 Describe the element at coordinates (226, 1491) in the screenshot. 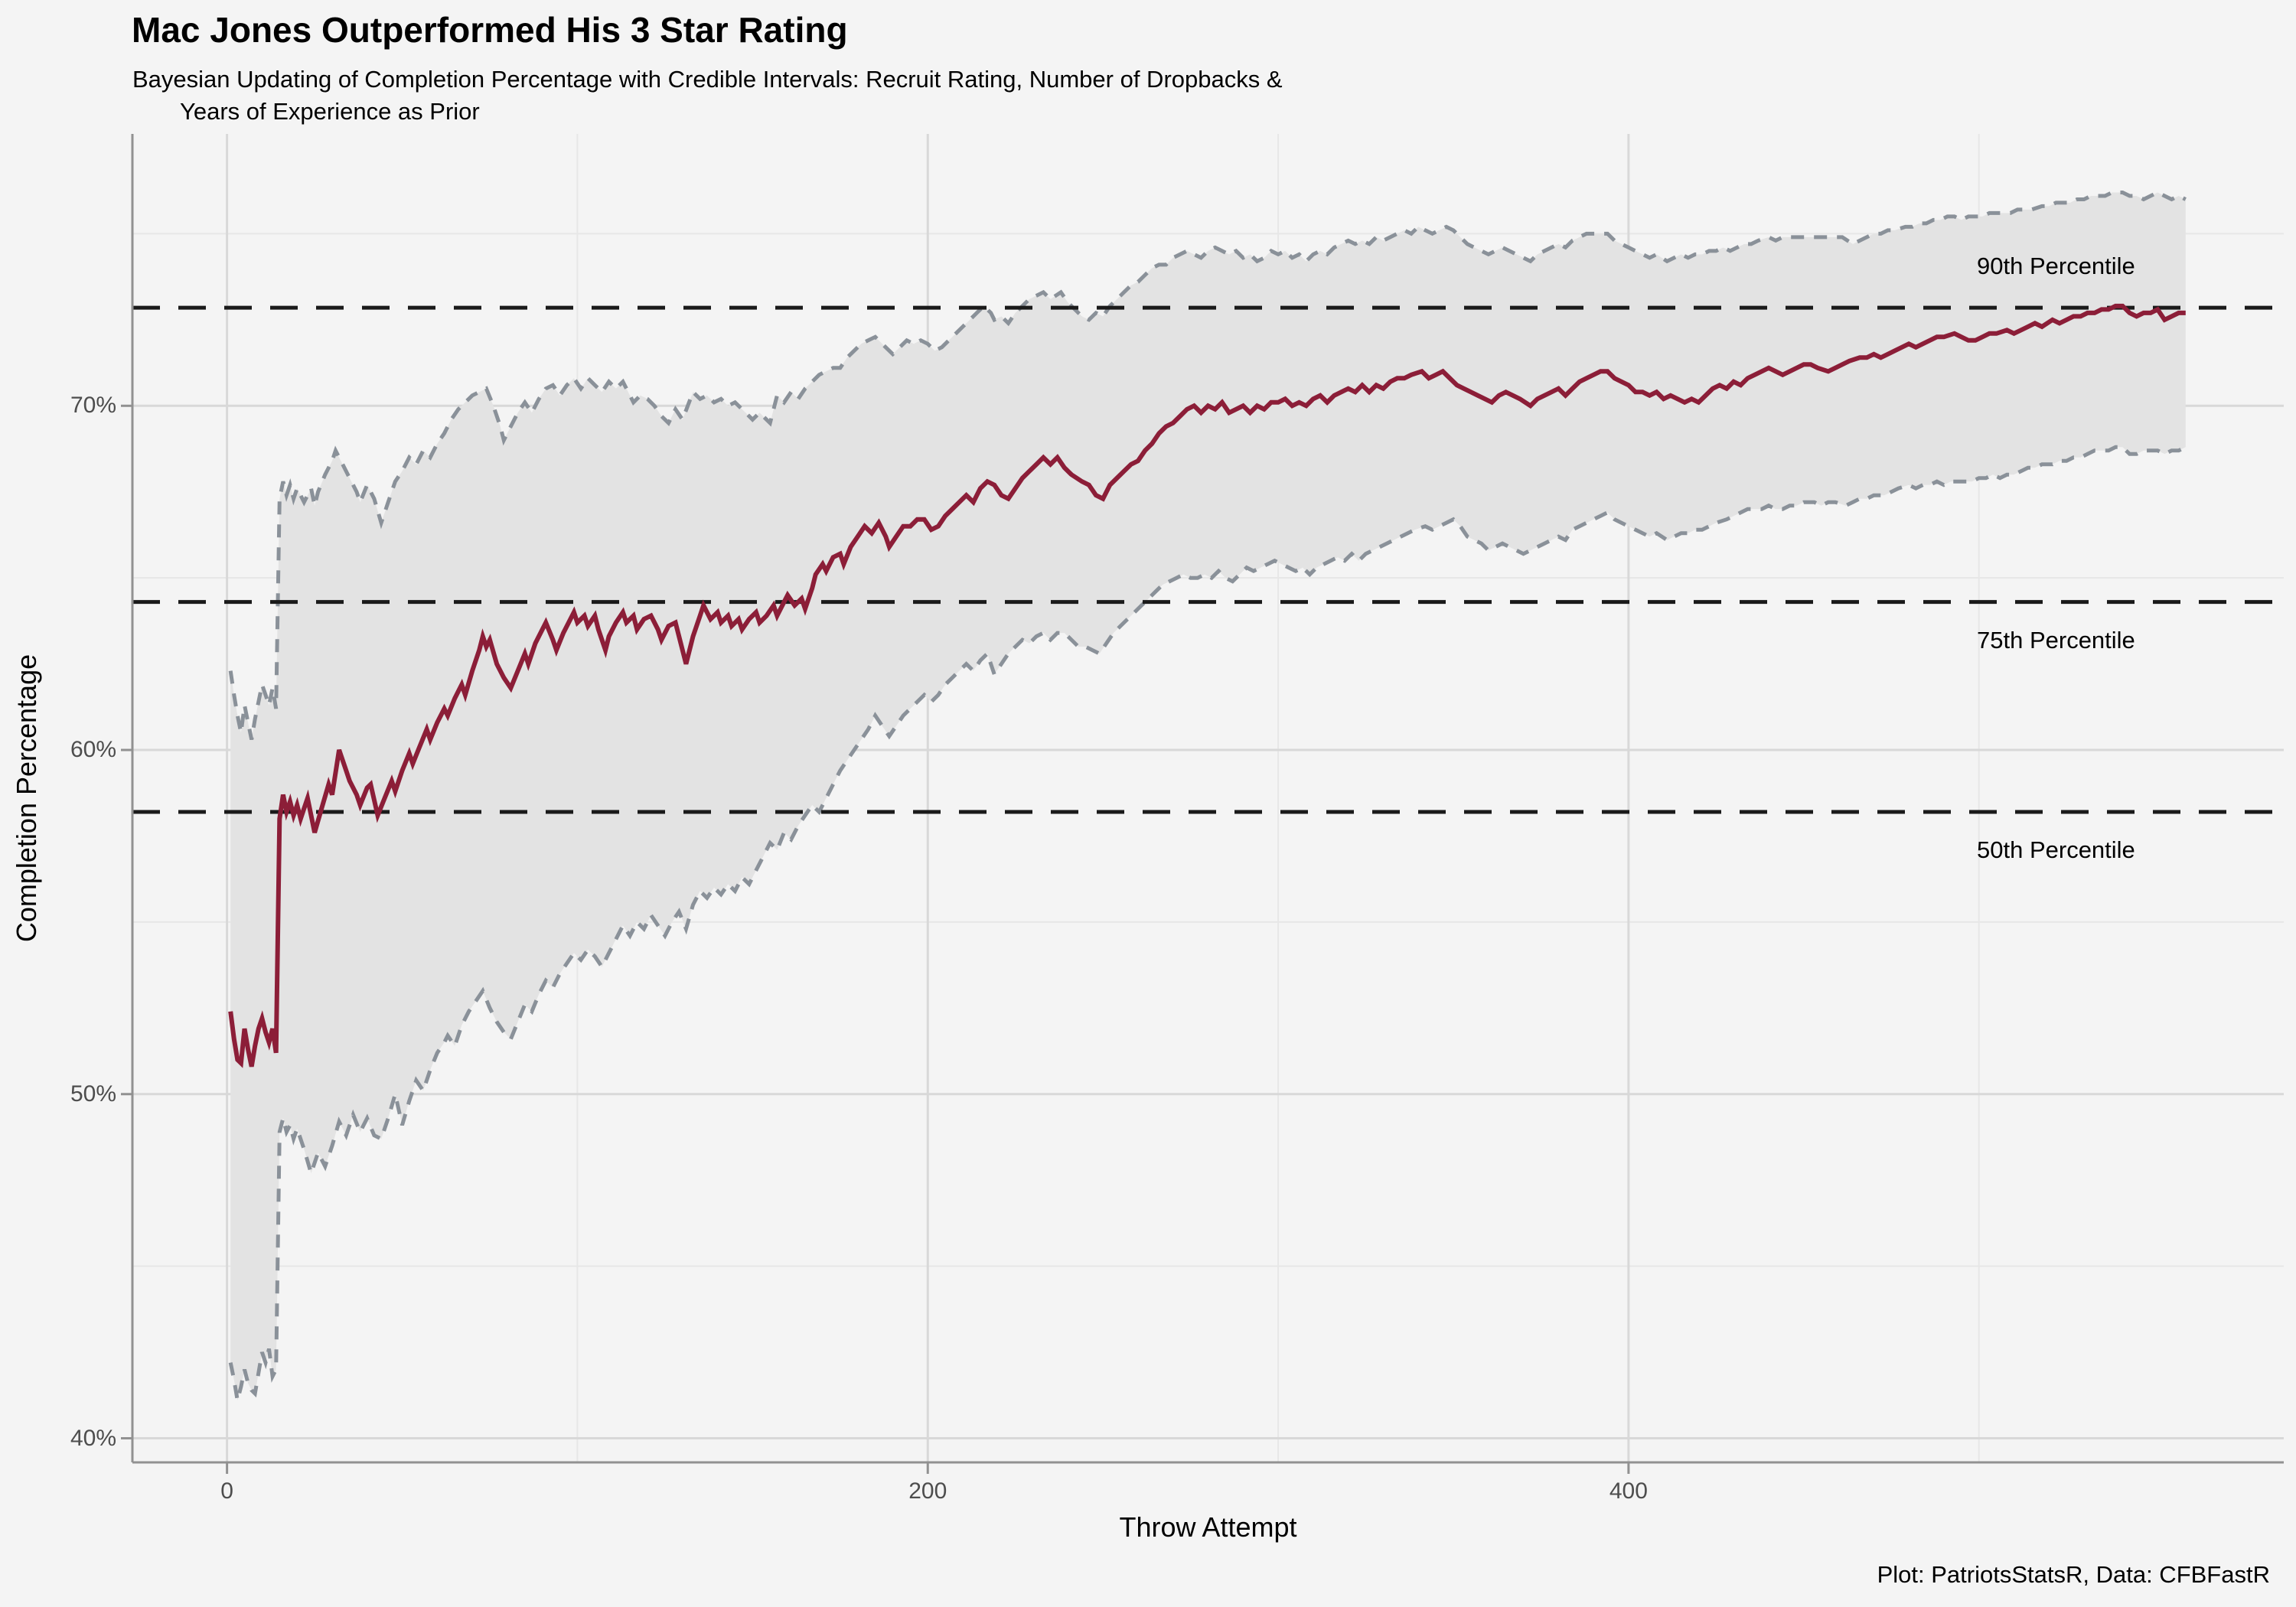

I see `x-tick-label: 0` at that location.